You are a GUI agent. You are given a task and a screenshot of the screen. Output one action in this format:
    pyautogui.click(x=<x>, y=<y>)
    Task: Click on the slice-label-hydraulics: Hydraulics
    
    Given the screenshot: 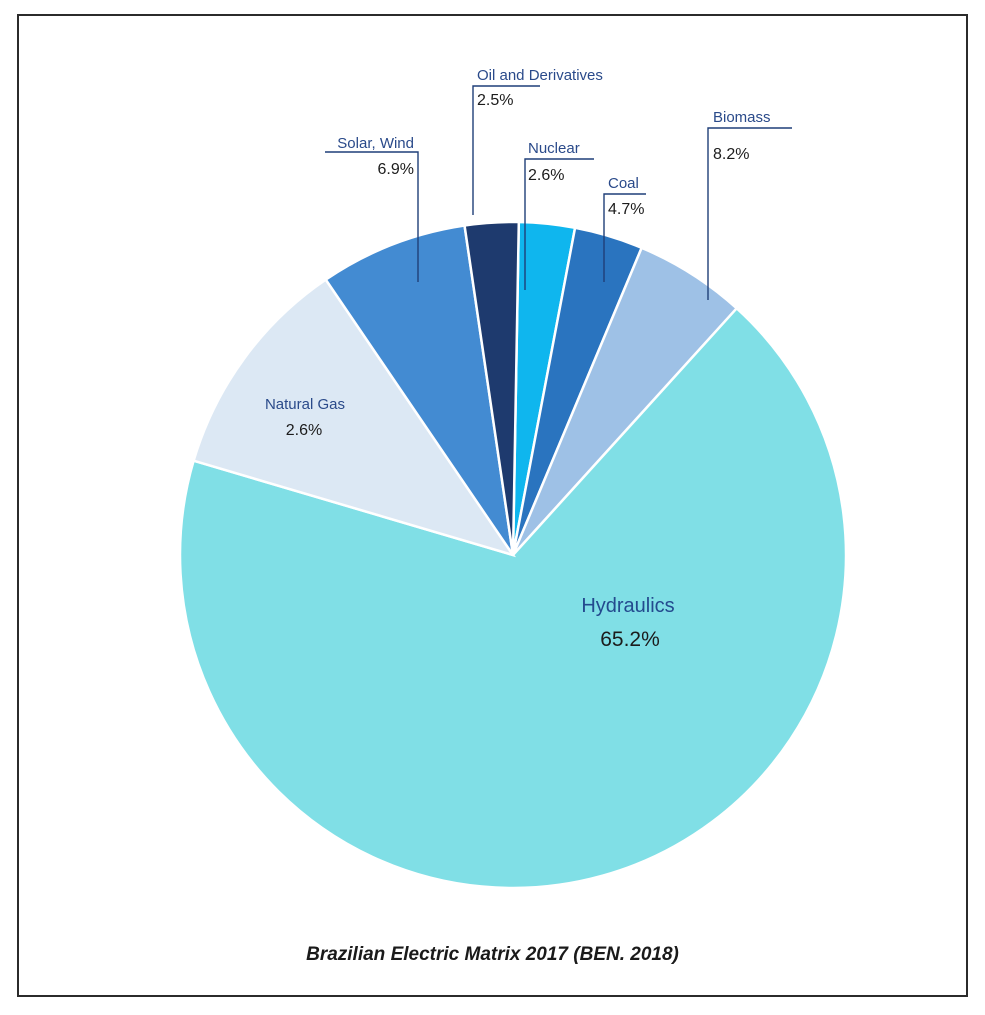 What is the action you would take?
    pyautogui.click(x=627, y=606)
    